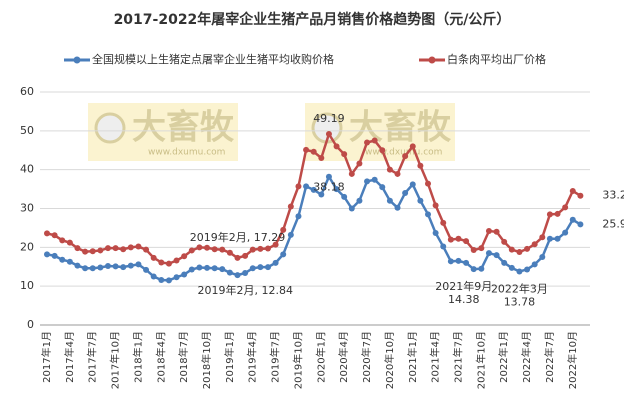  What do you see at coordinates (480, 360) in the screenshot?
I see `x-tick-label: 2021年10月` at bounding box center [480, 360].